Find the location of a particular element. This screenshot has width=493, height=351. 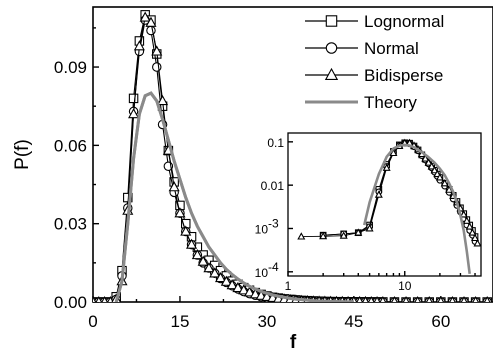

x-axis-title: f is located at coordinates (293, 341).